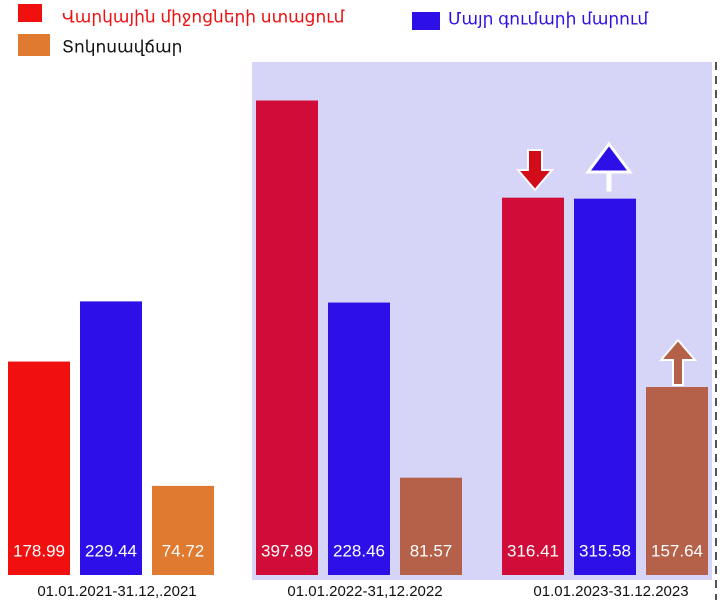 This screenshot has height=605, width=720. I want to click on x-tick-label: 01.01.2022-31,12.2022, so click(364, 591).